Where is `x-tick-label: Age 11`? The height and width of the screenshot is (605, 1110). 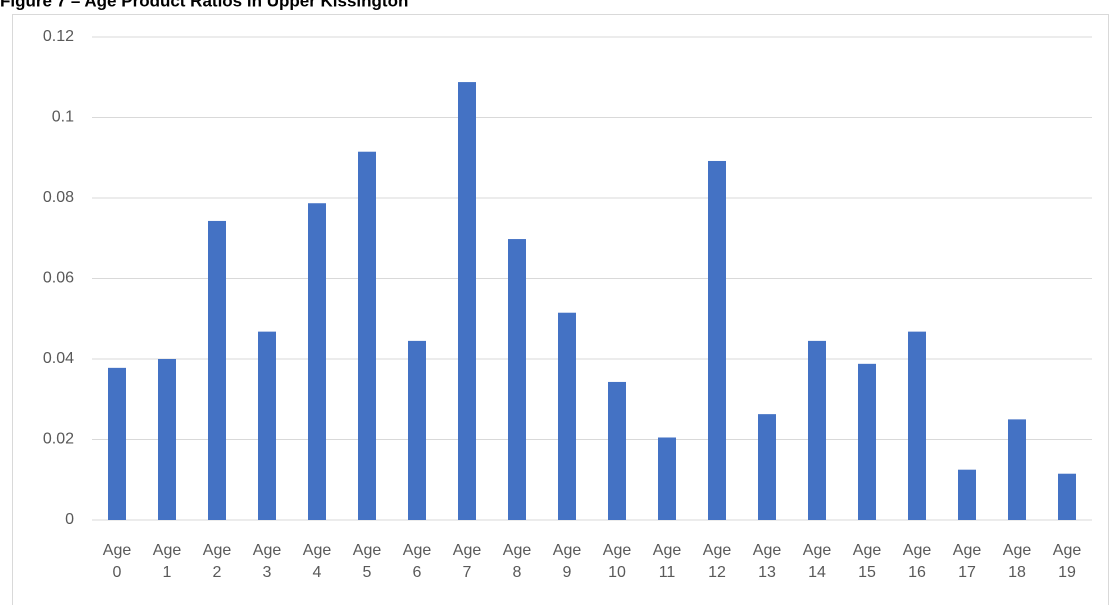
x-tick-label: Age 11 is located at coordinates (667, 561).